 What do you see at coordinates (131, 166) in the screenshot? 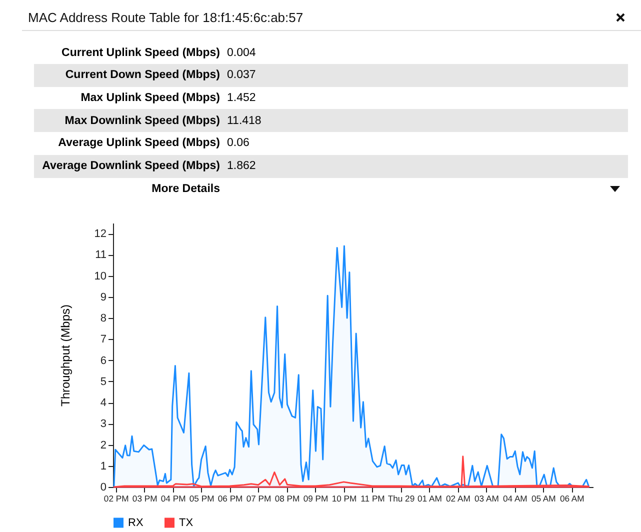
I see `category-label: Average Downlink Speed (Mbps)` at bounding box center [131, 166].